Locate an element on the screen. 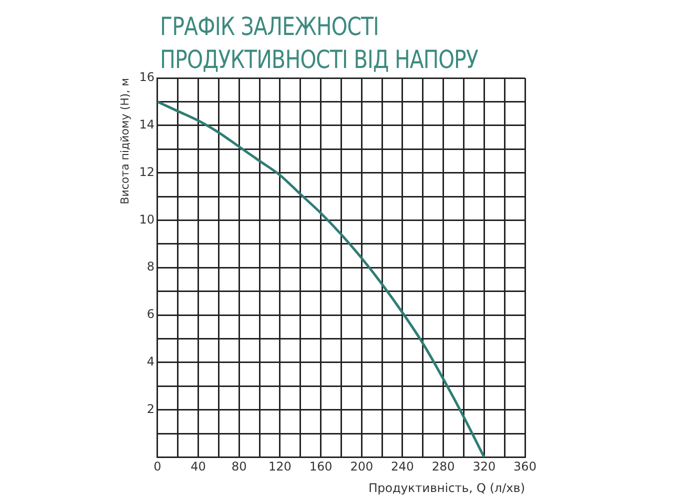  x-tick-label: 0 is located at coordinates (158, 467).